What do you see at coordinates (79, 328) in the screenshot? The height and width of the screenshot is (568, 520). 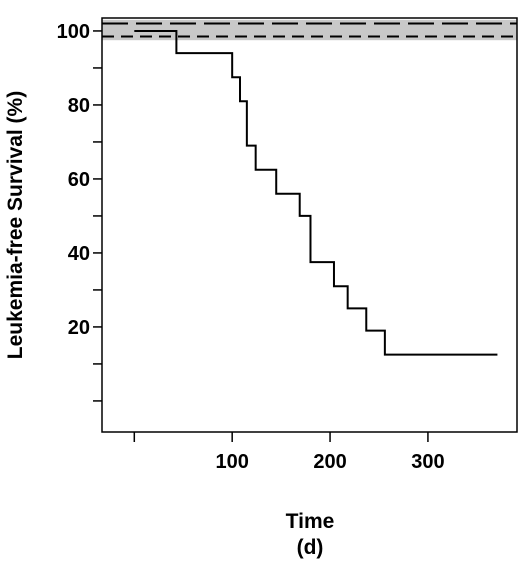 I see `y-tick-label: 20` at bounding box center [79, 328].